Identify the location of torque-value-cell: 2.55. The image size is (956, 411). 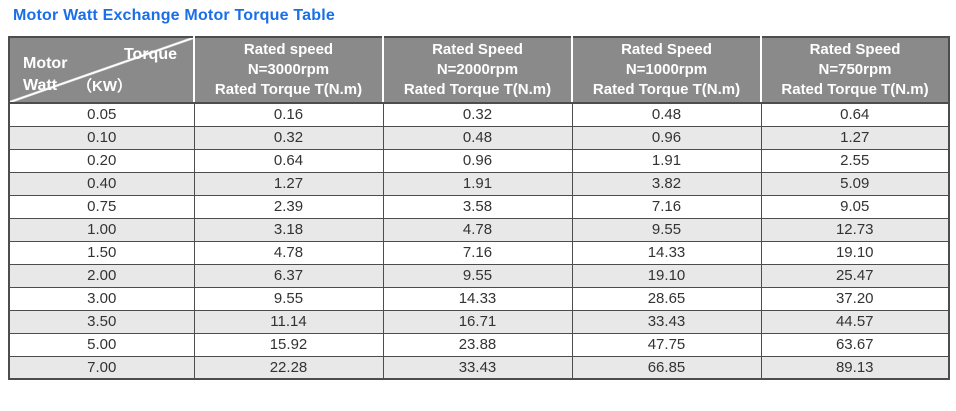
(855, 160).